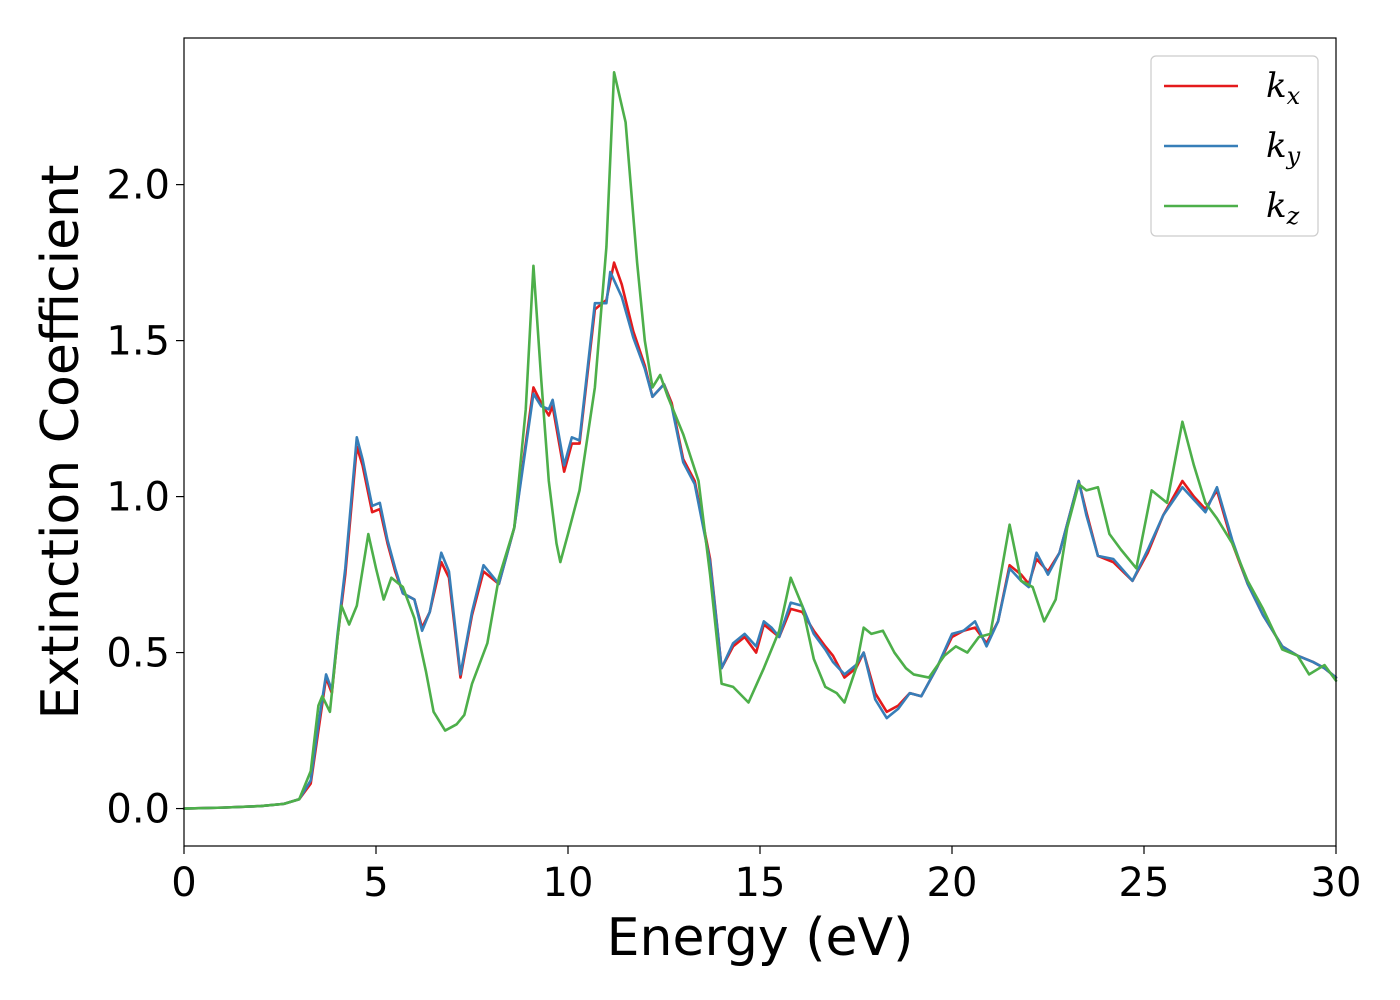 The width and height of the screenshot is (1400, 1000). What do you see at coordinates (1293, 156) in the screenshot?
I see `legend-label-subscript: y` at bounding box center [1293, 156].